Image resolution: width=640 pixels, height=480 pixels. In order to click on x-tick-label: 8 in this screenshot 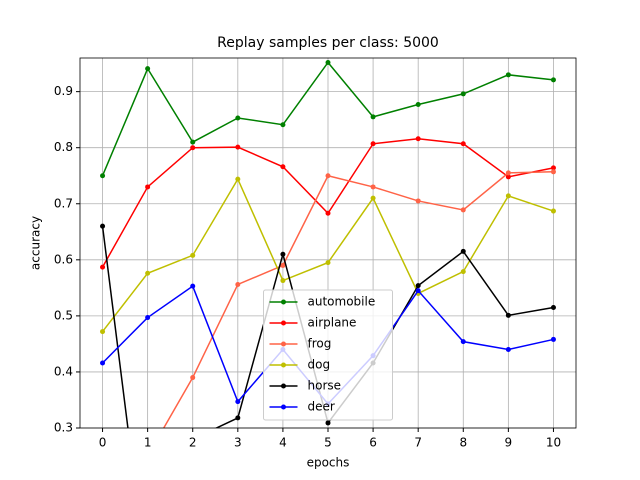, I will do `click(463, 443)`.